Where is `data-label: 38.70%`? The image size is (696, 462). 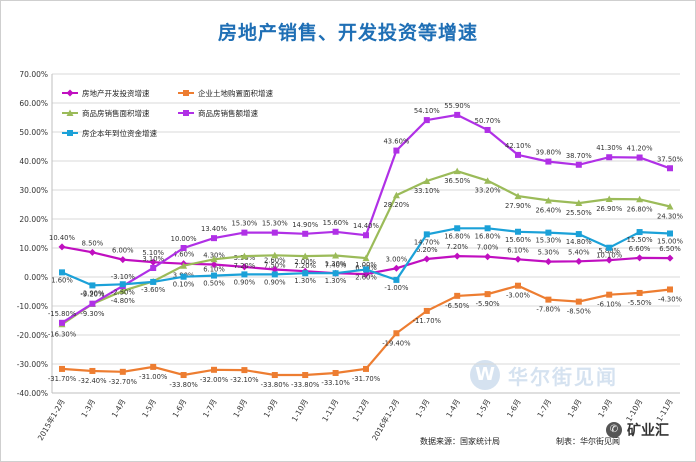 data-label: 38.70% is located at coordinates (579, 156).